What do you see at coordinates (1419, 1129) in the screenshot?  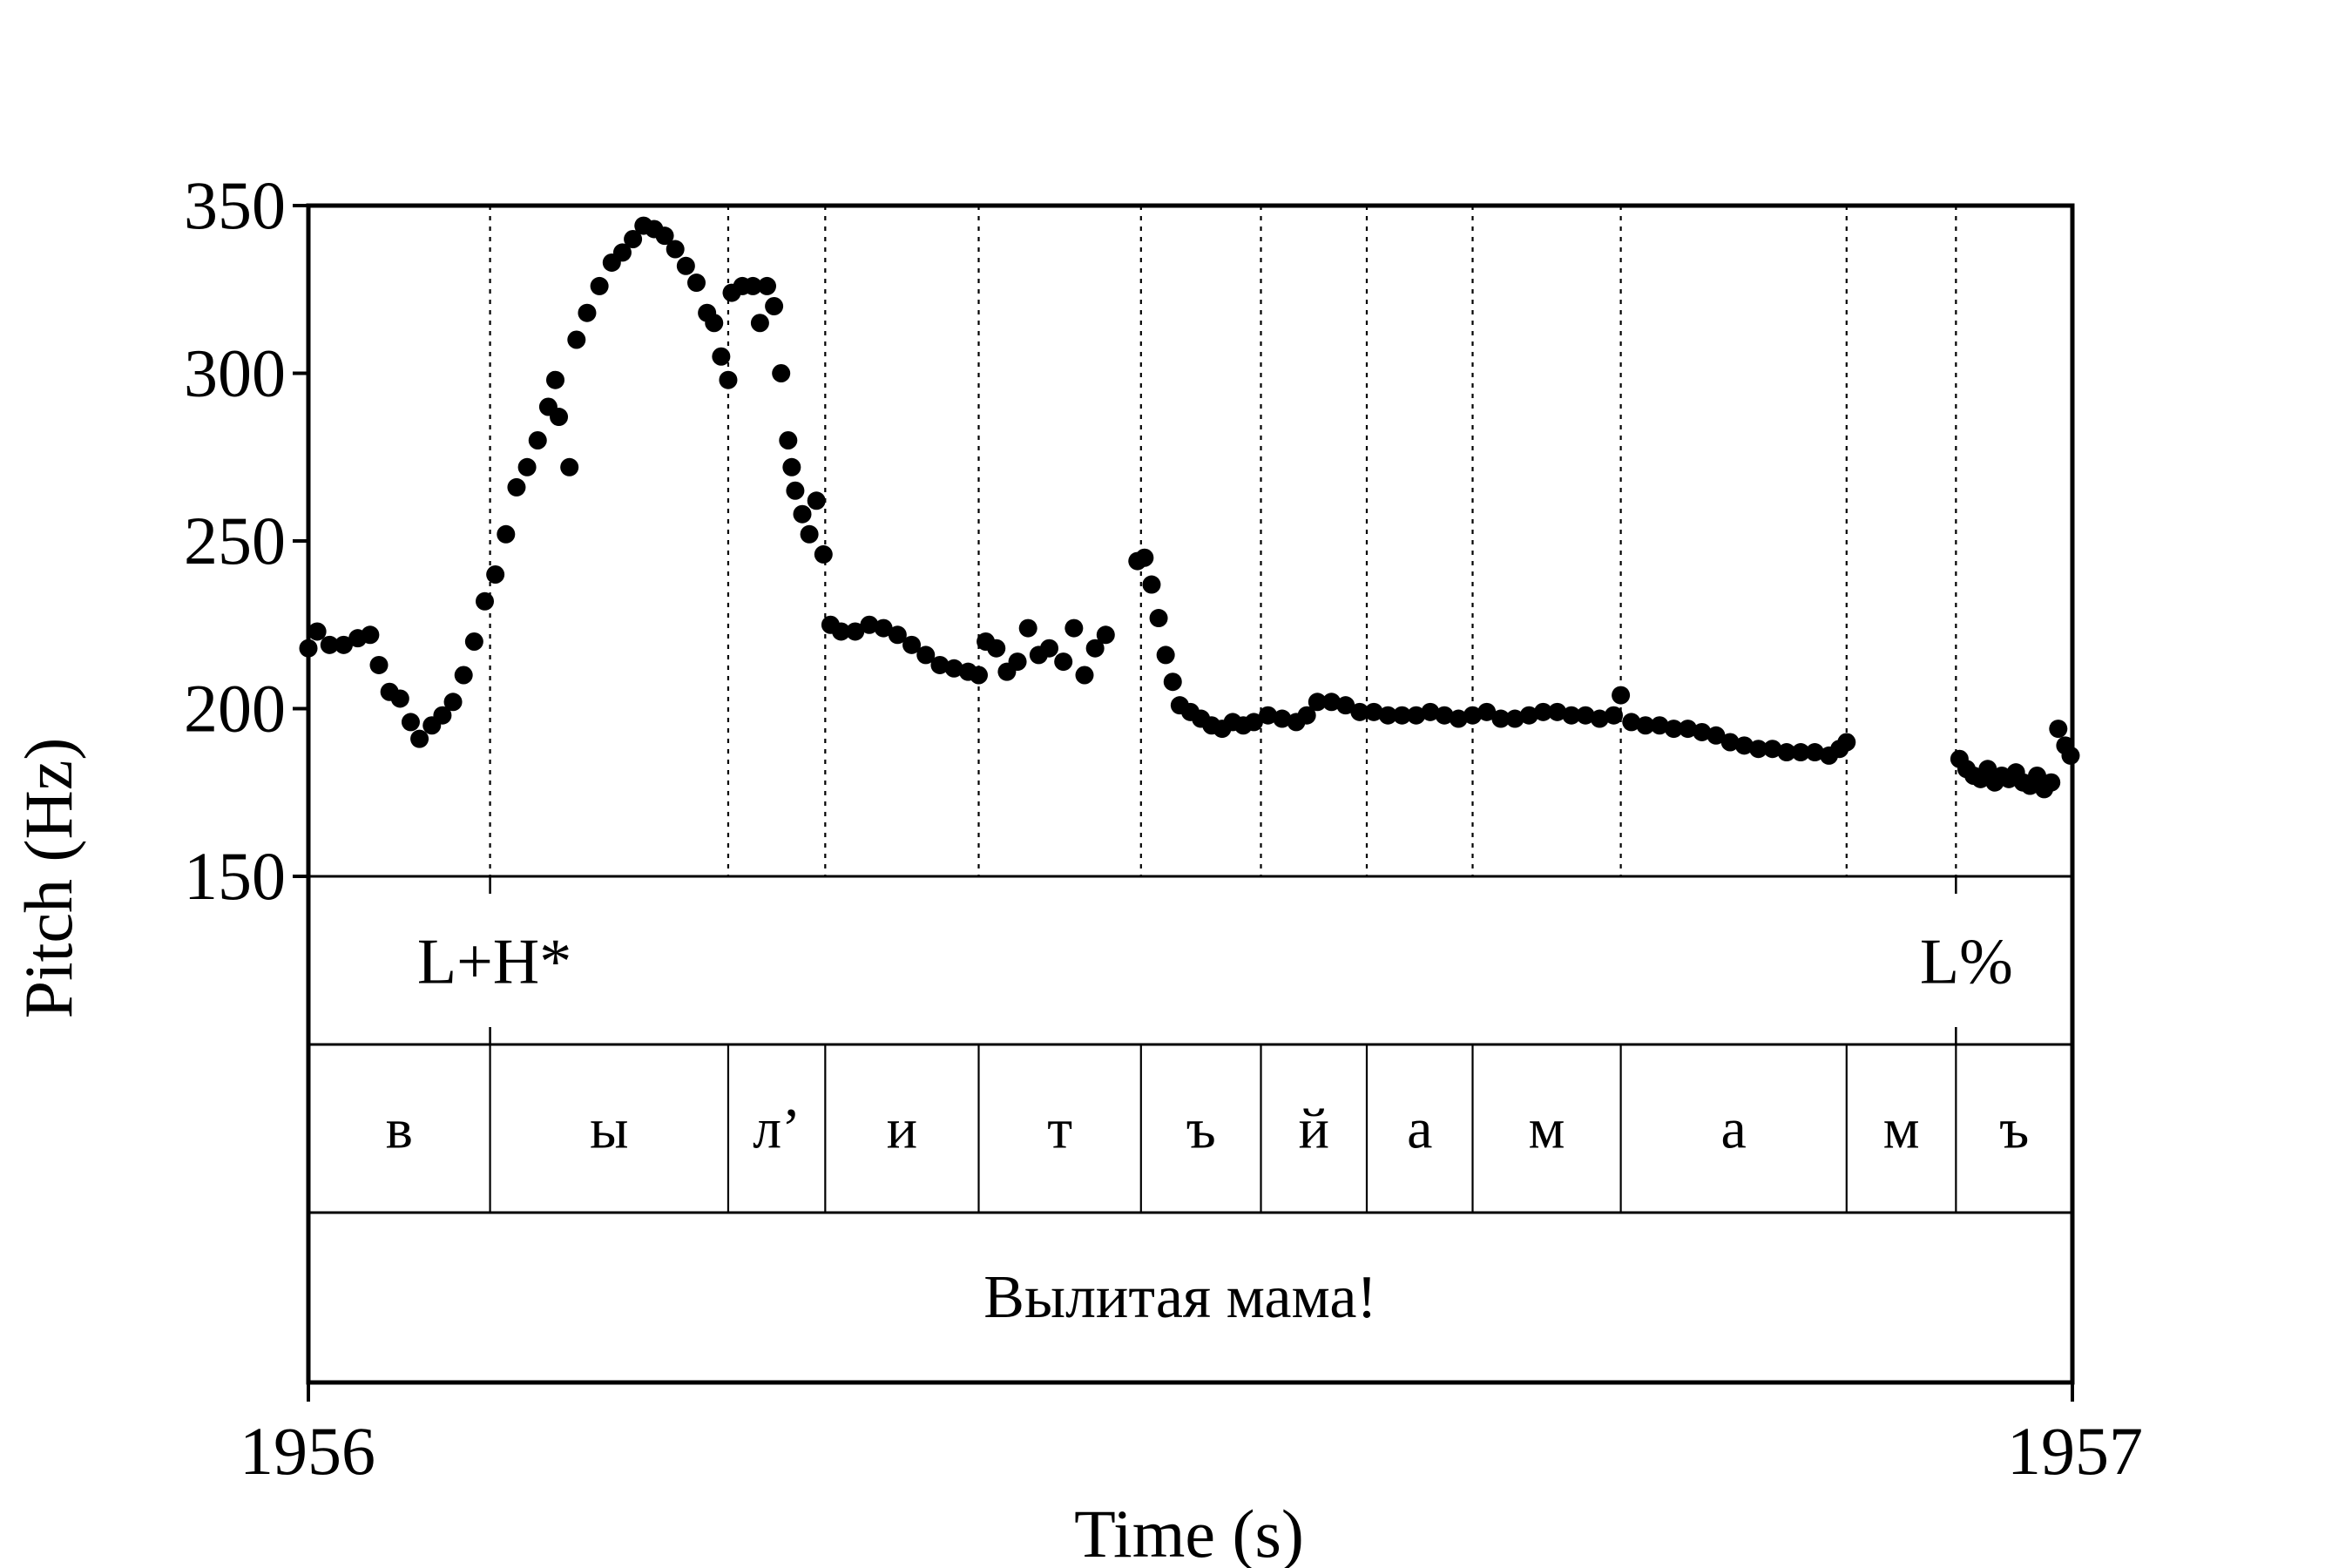 I see `segment-label: а` at bounding box center [1419, 1129].